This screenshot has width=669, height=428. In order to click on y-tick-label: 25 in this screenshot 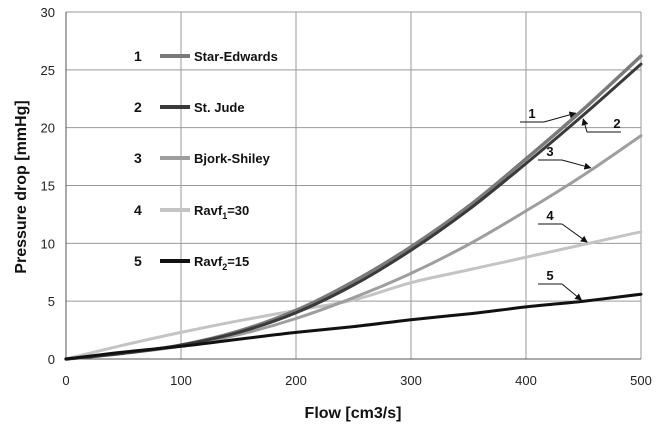, I will do `click(48, 70)`.